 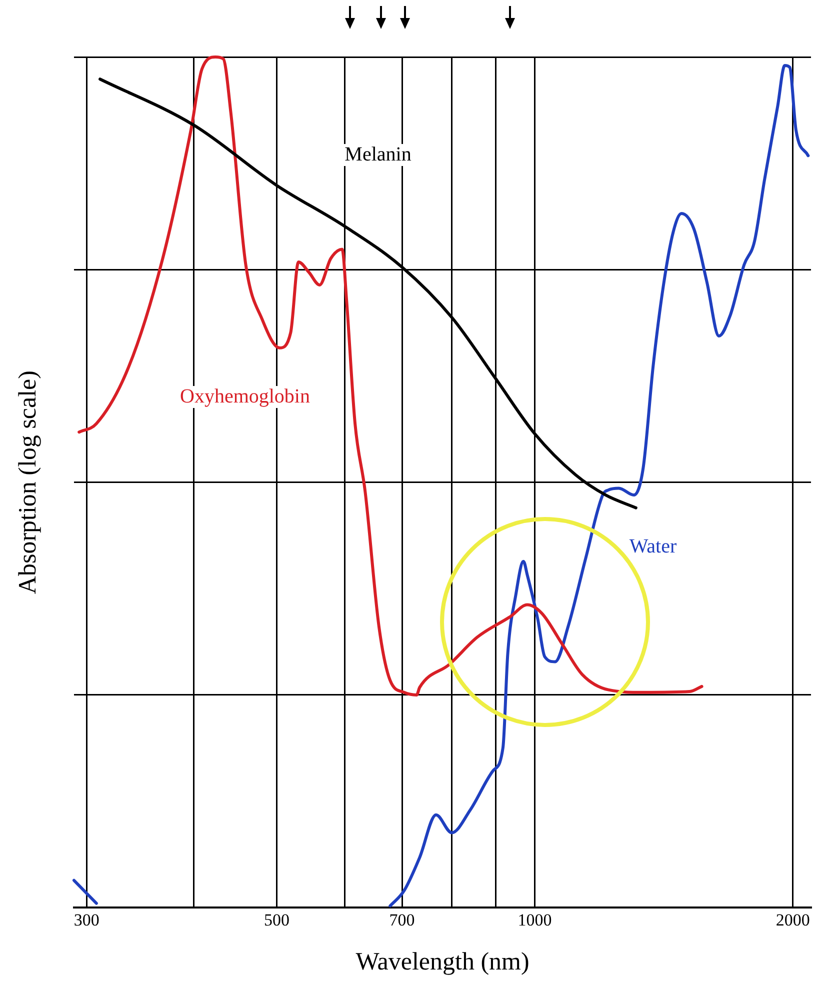 What do you see at coordinates (245, 396) in the screenshot?
I see `text: Oxyhemoglobin` at bounding box center [245, 396].